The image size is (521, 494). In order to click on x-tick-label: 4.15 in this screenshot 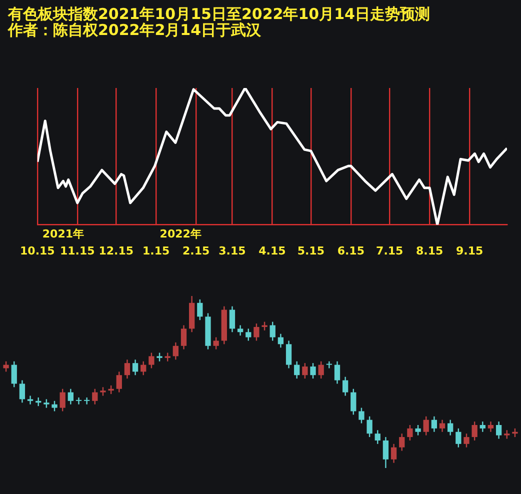, I will do `click(272, 251)`.